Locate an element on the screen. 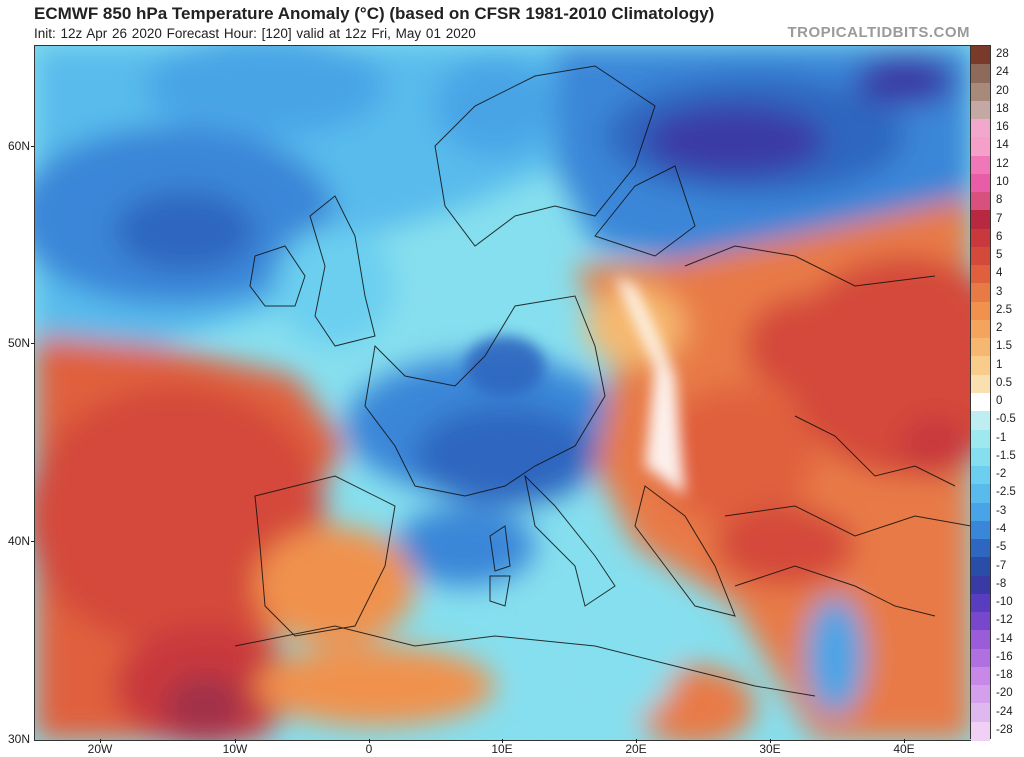 This screenshot has width=1024, height=757. brand-watermark: TROPICALTIDBITS.COM is located at coordinates (878, 32).